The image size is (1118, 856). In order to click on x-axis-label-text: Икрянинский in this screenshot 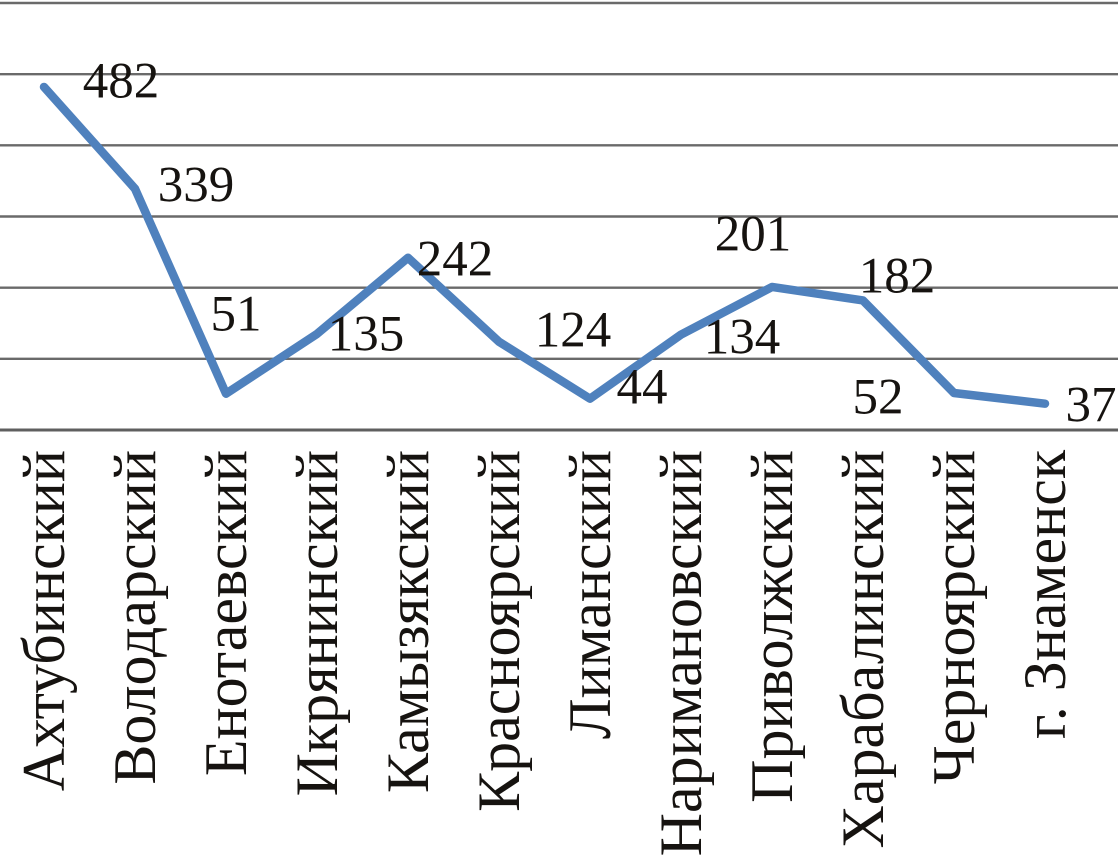, I will do `click(317, 623)`.